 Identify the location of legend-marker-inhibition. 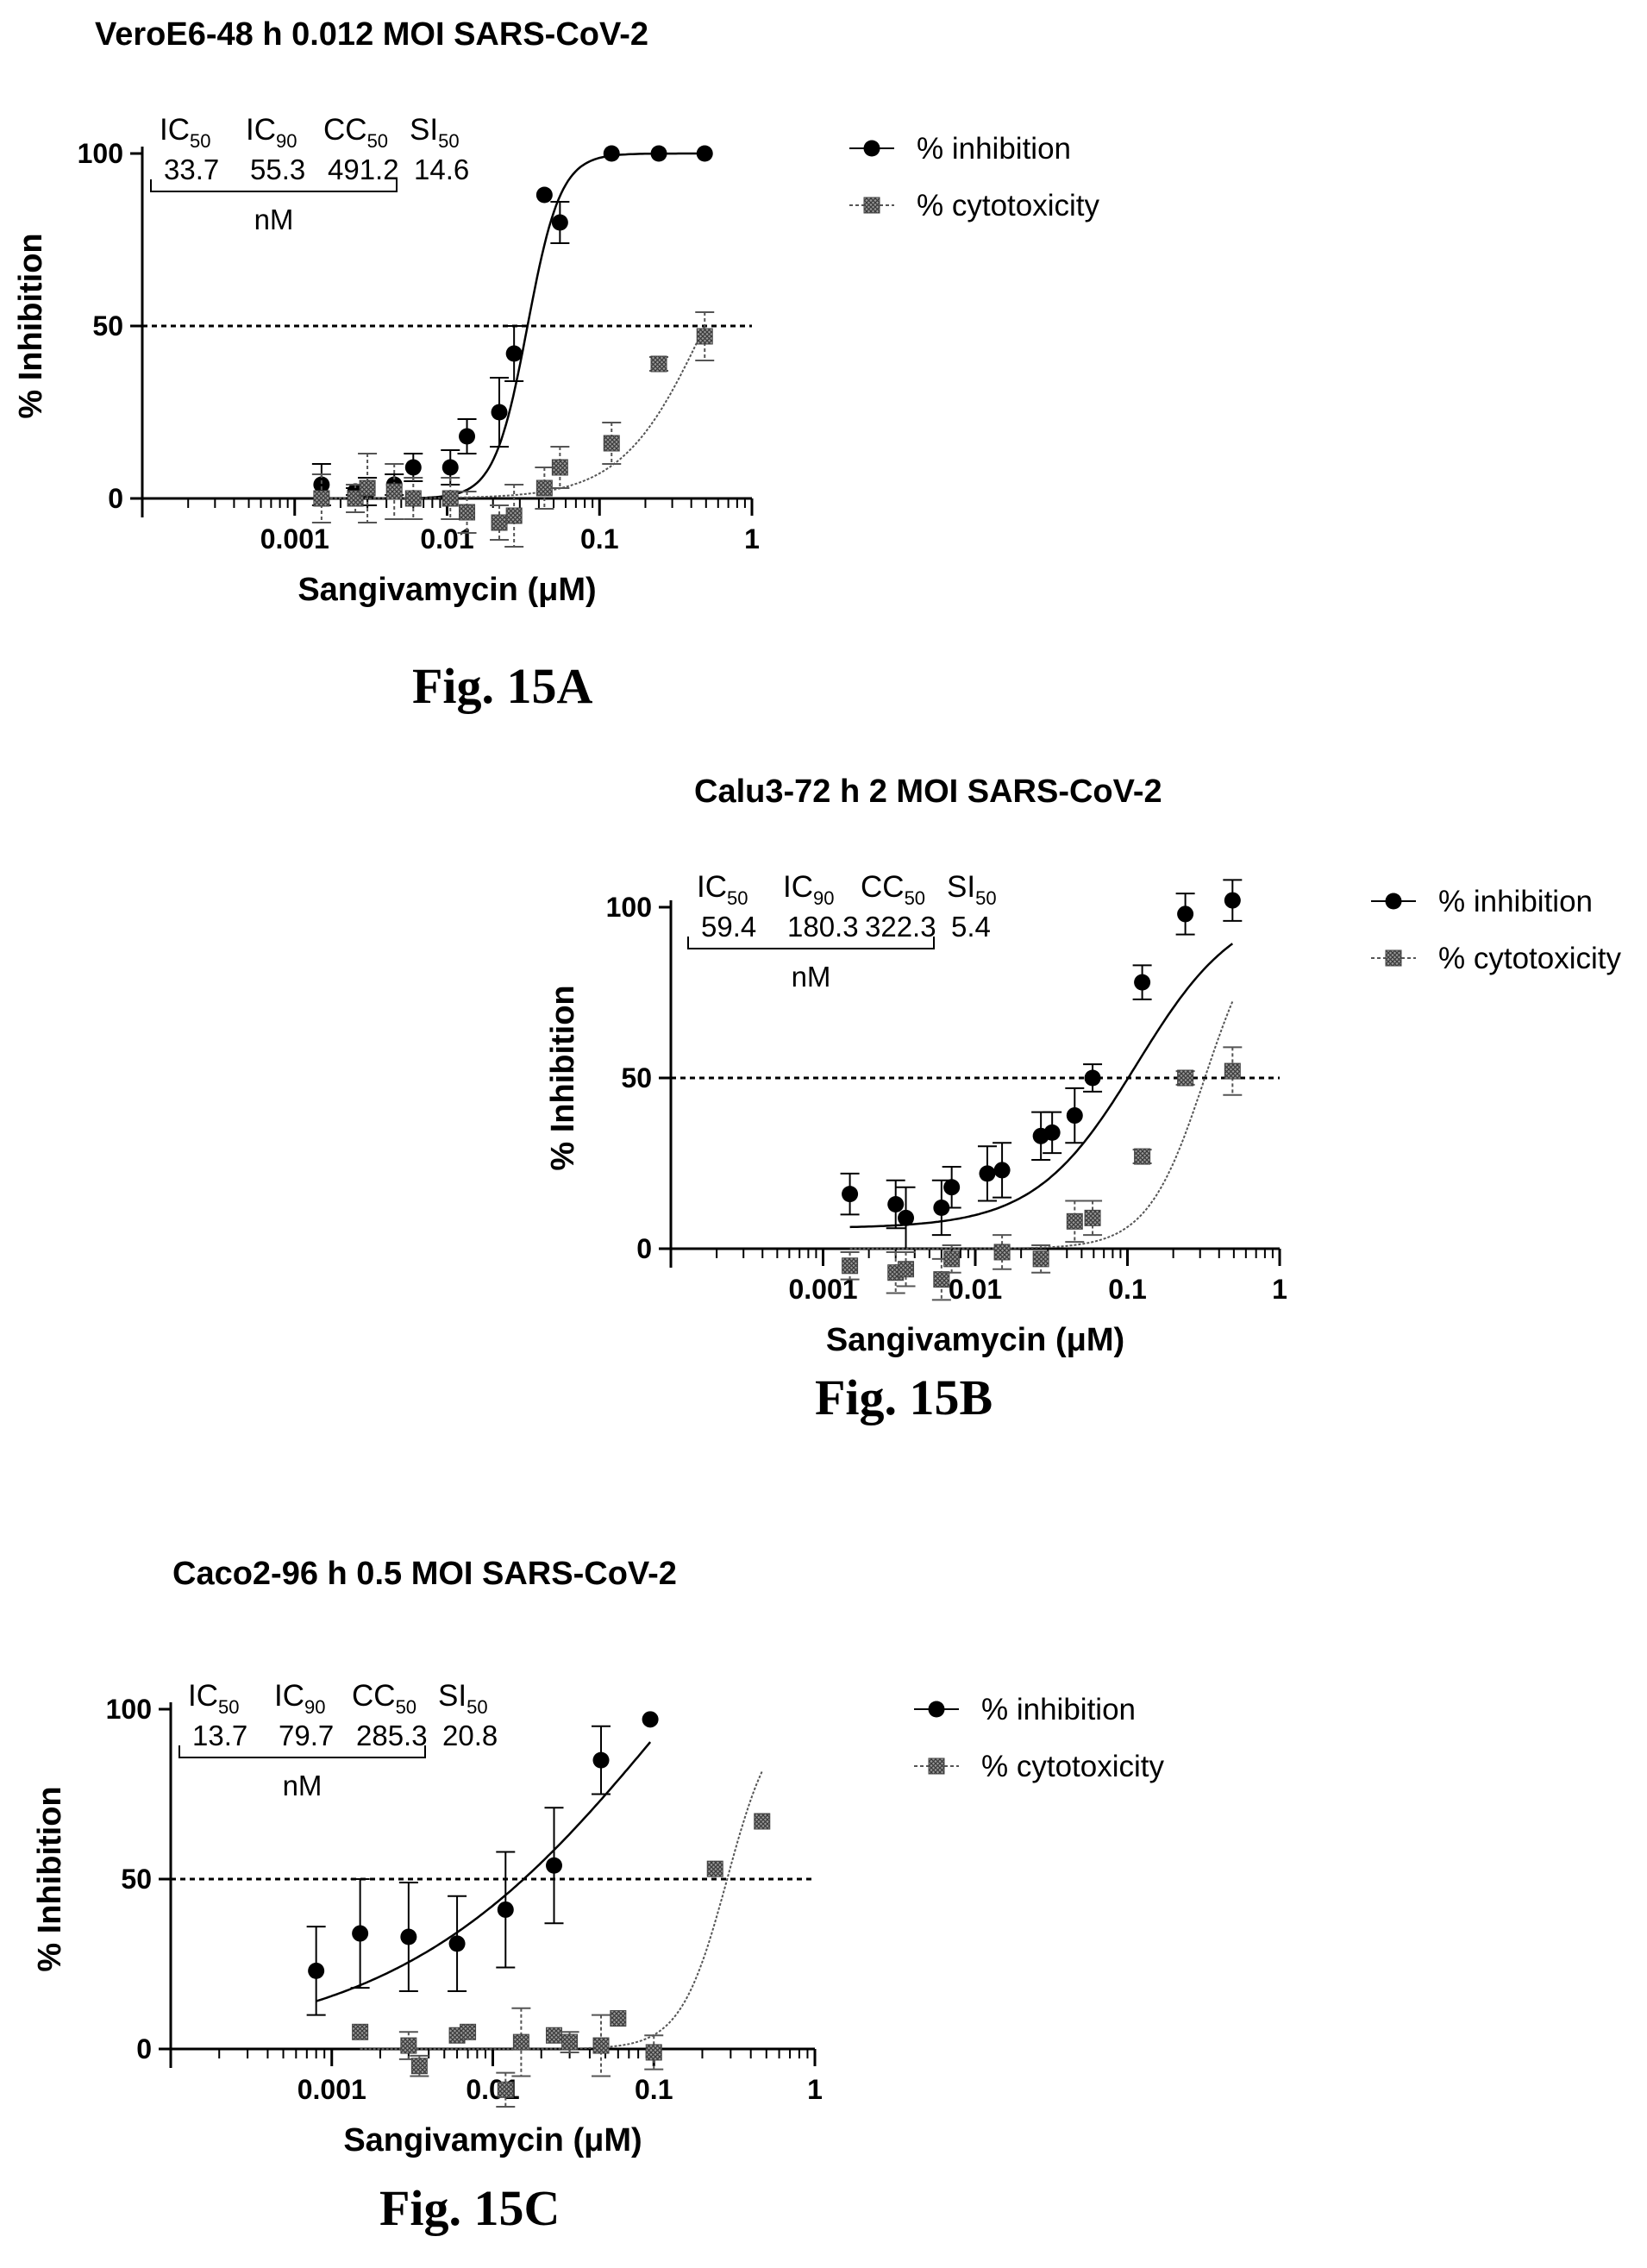
(936, 1710).